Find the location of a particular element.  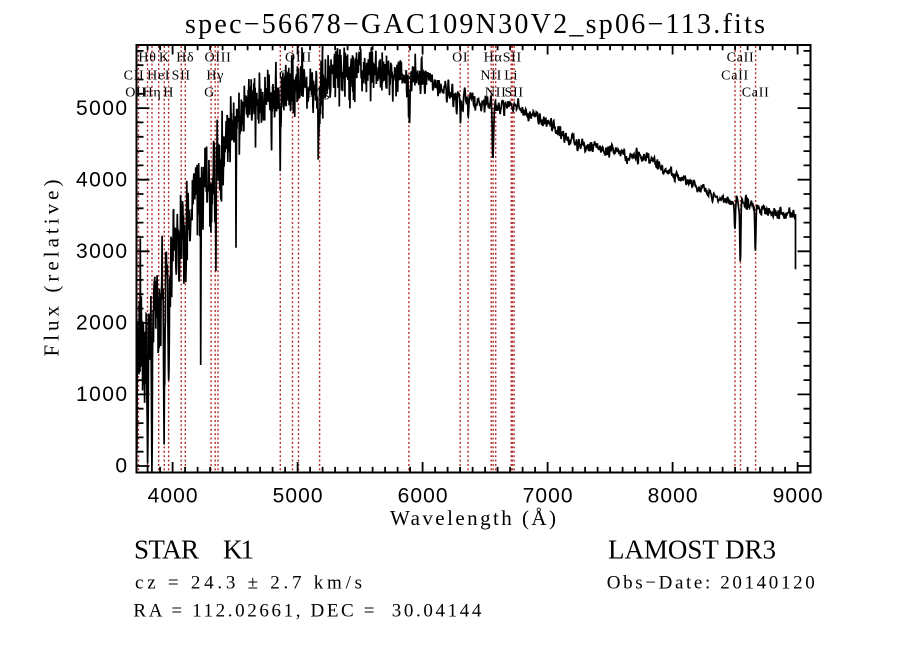

svg-text: 0 is located at coordinates (121, 466).